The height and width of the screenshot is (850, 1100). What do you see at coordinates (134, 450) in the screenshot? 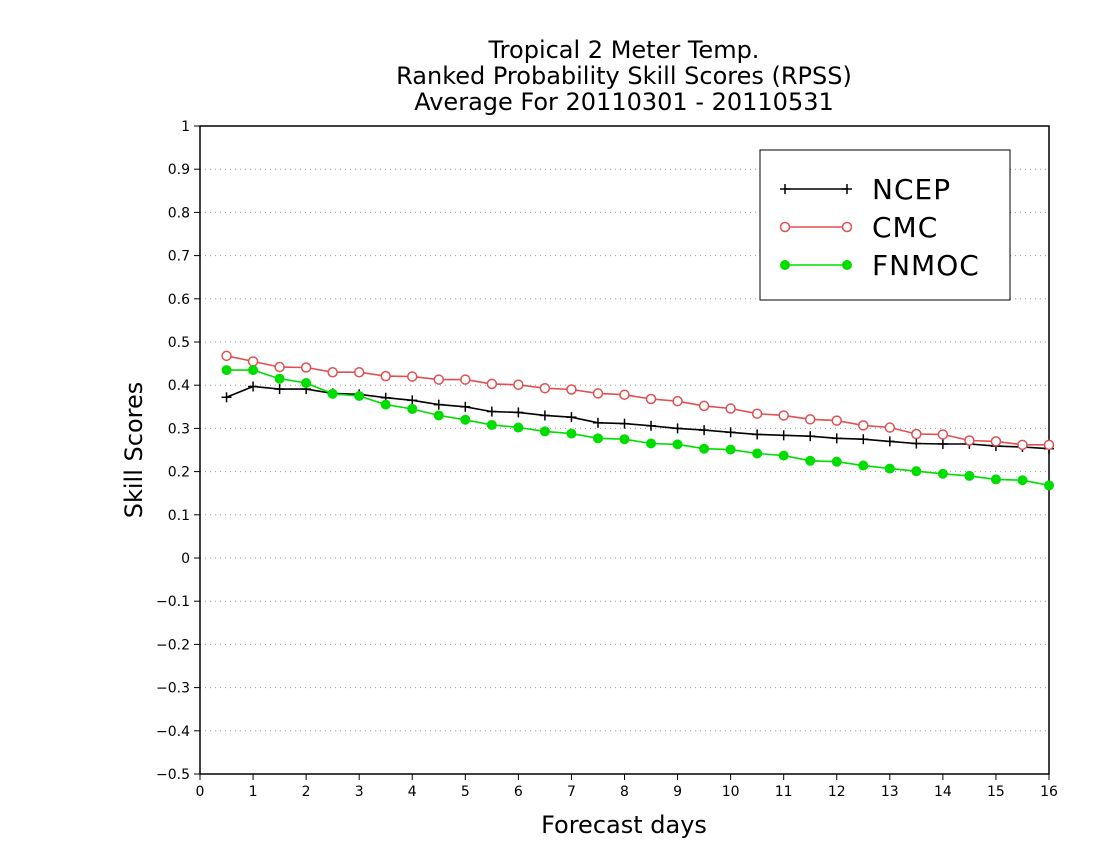
I see `y-axis-title: Skill Scores` at bounding box center [134, 450].